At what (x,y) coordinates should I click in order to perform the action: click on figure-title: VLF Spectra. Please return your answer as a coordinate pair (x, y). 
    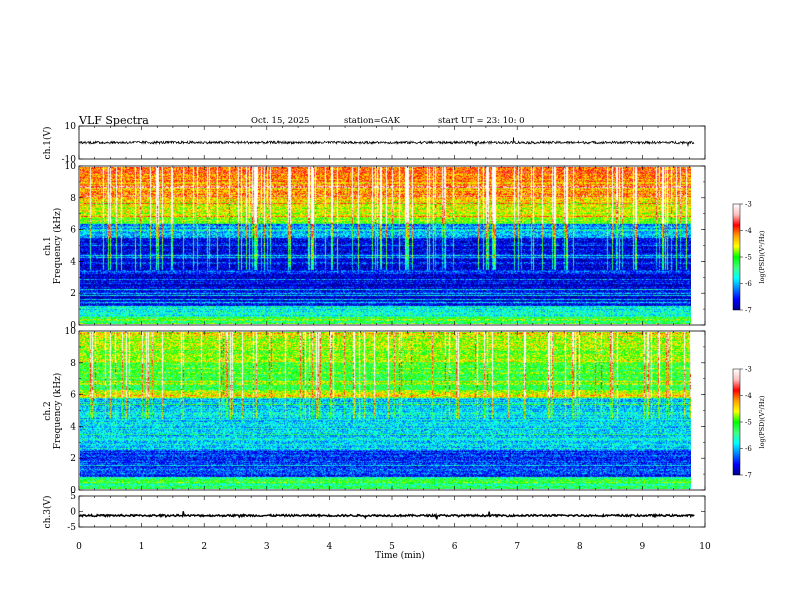
    Looking at the image, I should click on (113, 120).